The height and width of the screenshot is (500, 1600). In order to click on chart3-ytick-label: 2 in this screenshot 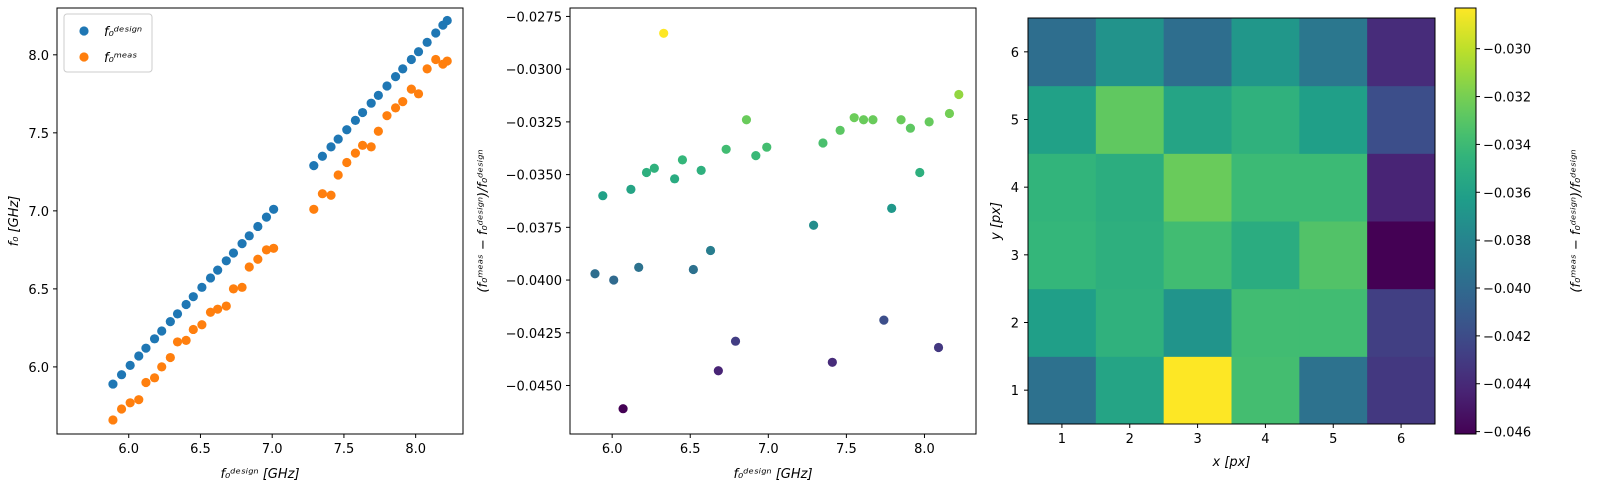, I will do `click(1015, 324)`.